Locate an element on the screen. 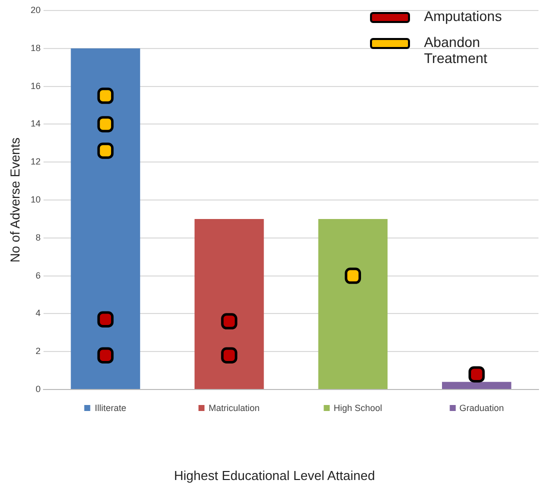 The height and width of the screenshot is (493, 549). text: Highest Educational Level Attained is located at coordinates (274, 475).